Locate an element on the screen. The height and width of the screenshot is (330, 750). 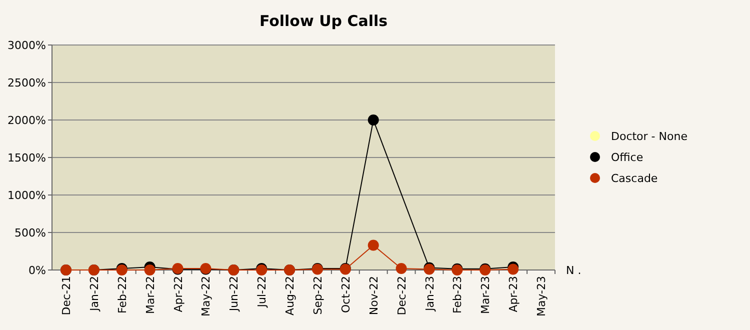
x-tick-label: Jan-22 is located at coordinates (94, 294).